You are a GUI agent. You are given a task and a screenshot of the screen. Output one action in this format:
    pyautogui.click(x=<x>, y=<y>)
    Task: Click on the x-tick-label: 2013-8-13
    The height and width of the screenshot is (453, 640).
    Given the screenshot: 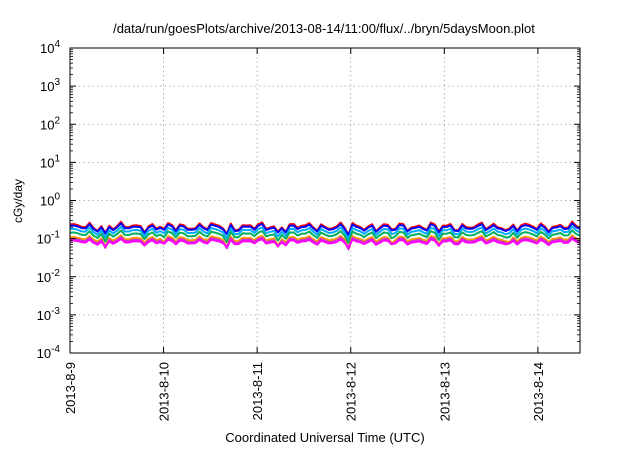 What is the action you would take?
    pyautogui.click(x=444, y=391)
    